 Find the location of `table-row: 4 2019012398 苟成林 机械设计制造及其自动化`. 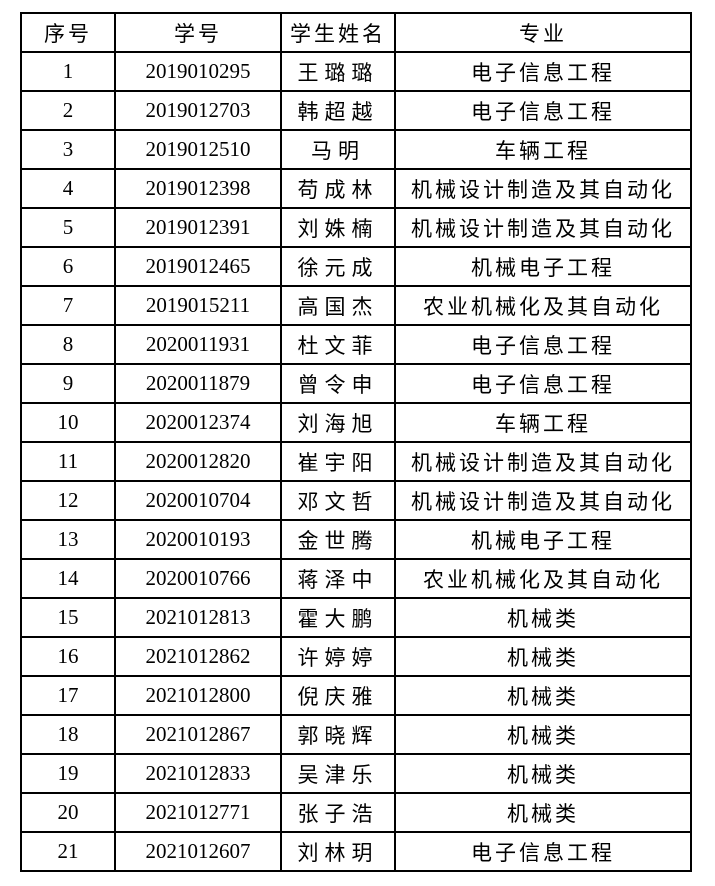

table-row: 4 2019012398 苟成林 机械设计制造及其自动化 is located at coordinates (356, 188).